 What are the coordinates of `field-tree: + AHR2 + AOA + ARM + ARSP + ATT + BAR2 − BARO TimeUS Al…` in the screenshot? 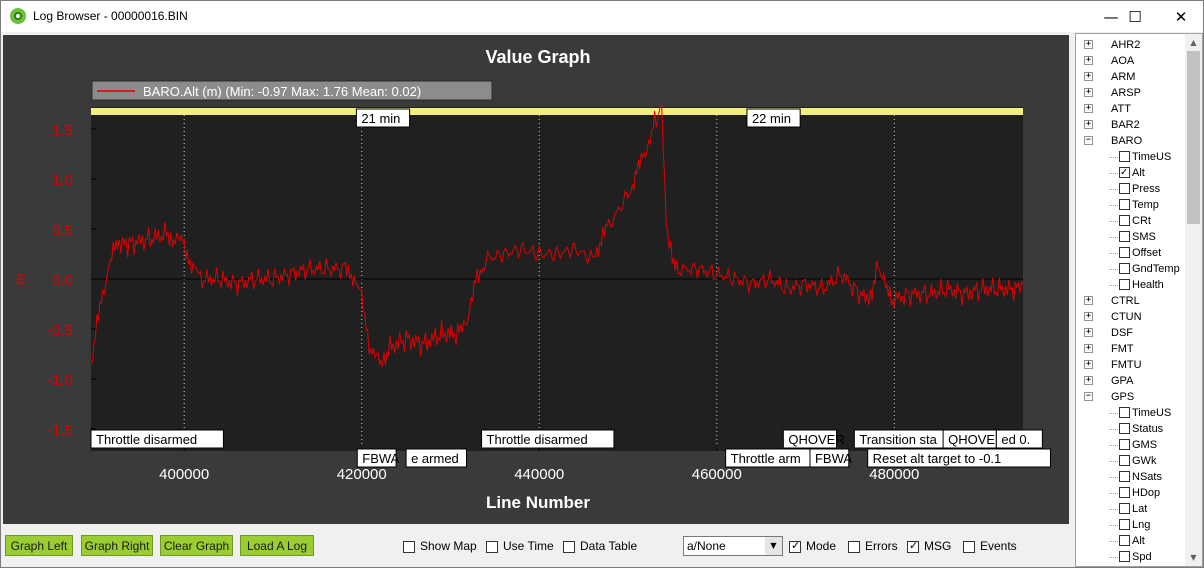 It's located at (1139, 300).